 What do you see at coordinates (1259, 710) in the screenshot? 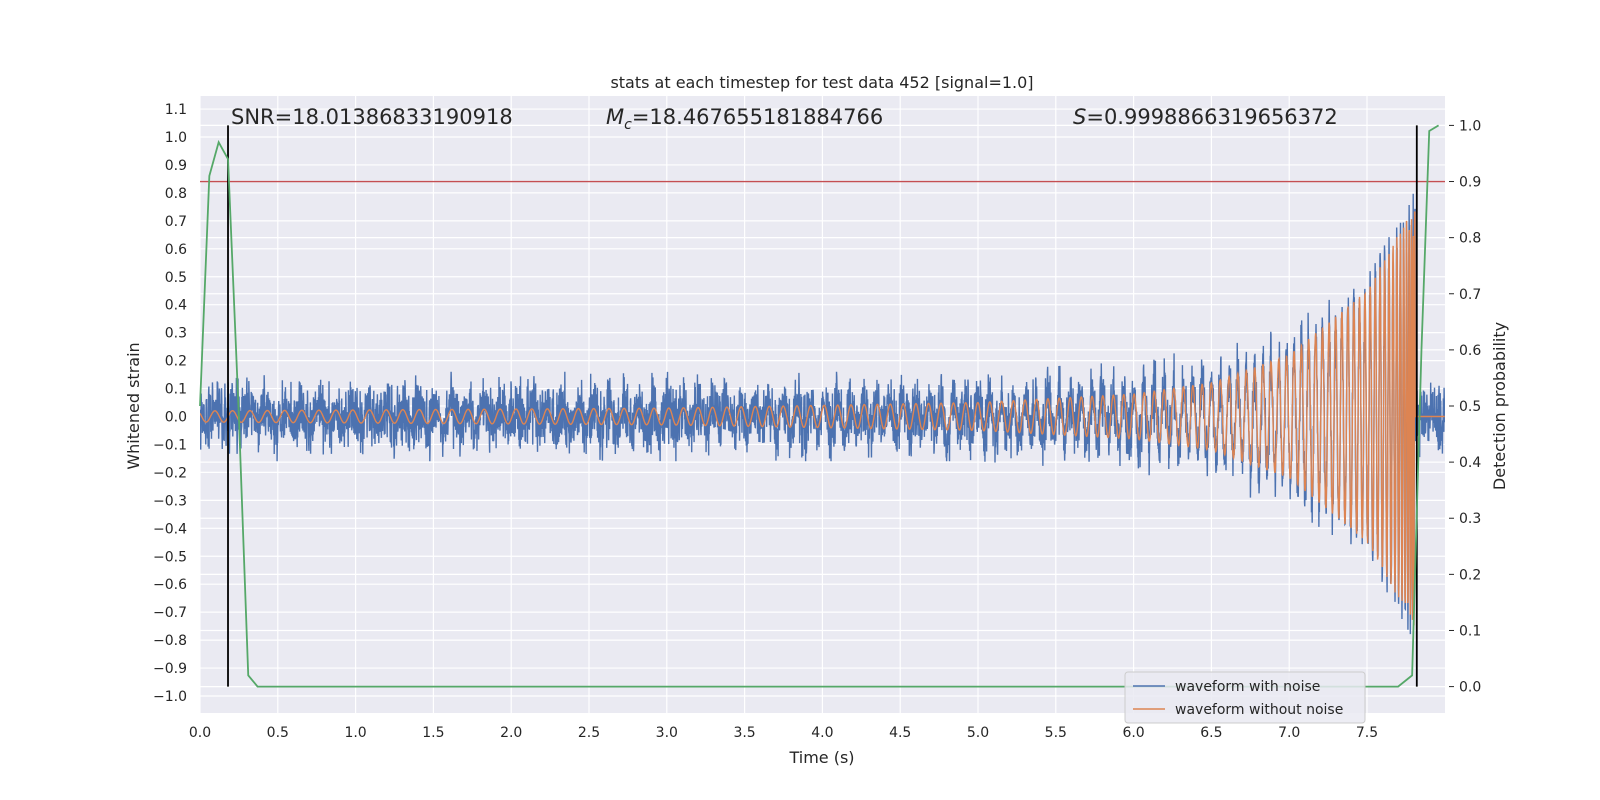
I see `legend-label-clean: waveform without noise` at bounding box center [1259, 710].